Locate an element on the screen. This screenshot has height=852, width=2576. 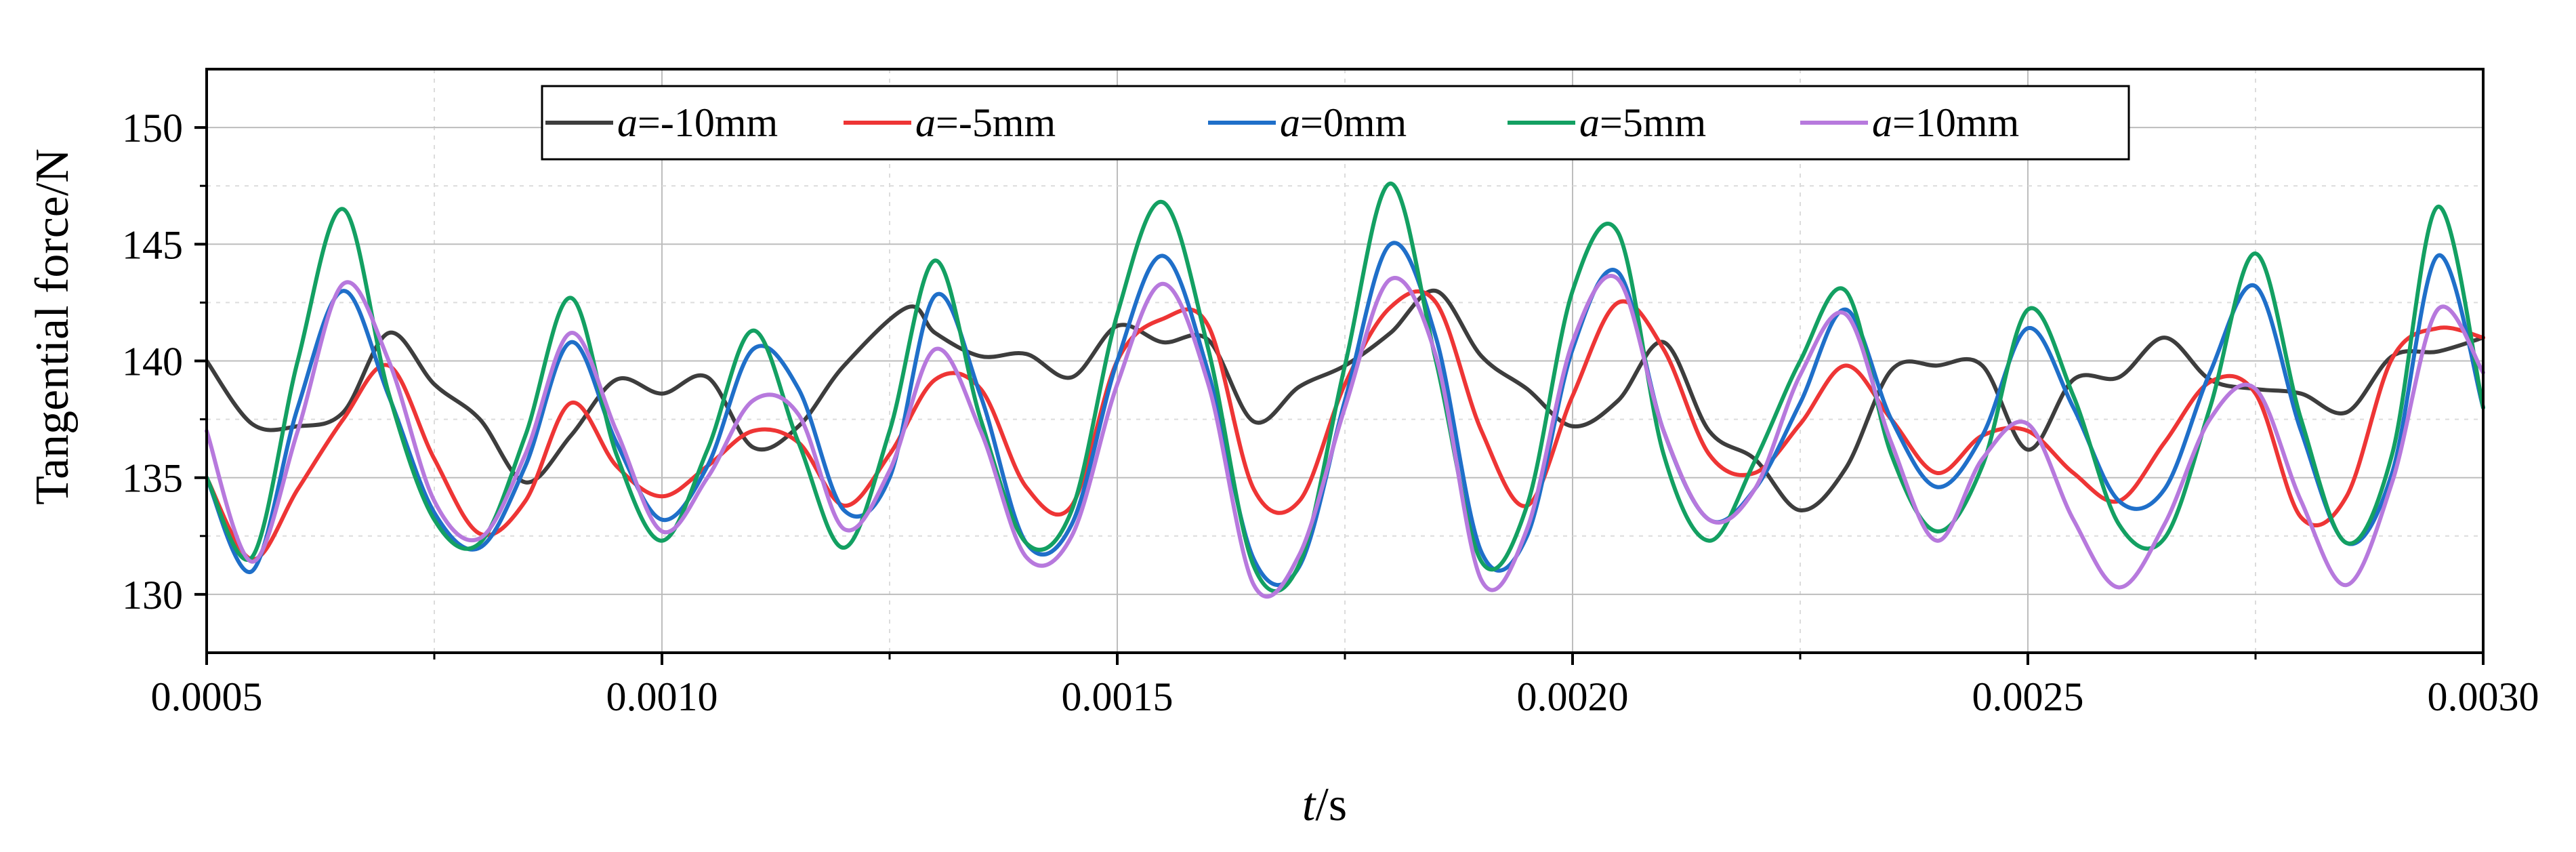
y-tick-label: 150 is located at coordinates (152, 128).